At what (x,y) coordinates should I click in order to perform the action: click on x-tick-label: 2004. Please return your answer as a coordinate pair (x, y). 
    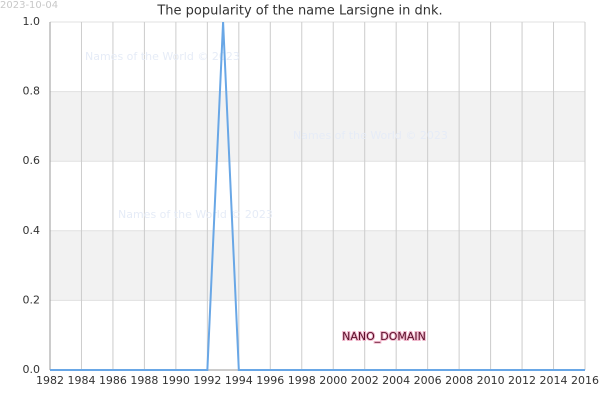
    Looking at the image, I should click on (396, 380).